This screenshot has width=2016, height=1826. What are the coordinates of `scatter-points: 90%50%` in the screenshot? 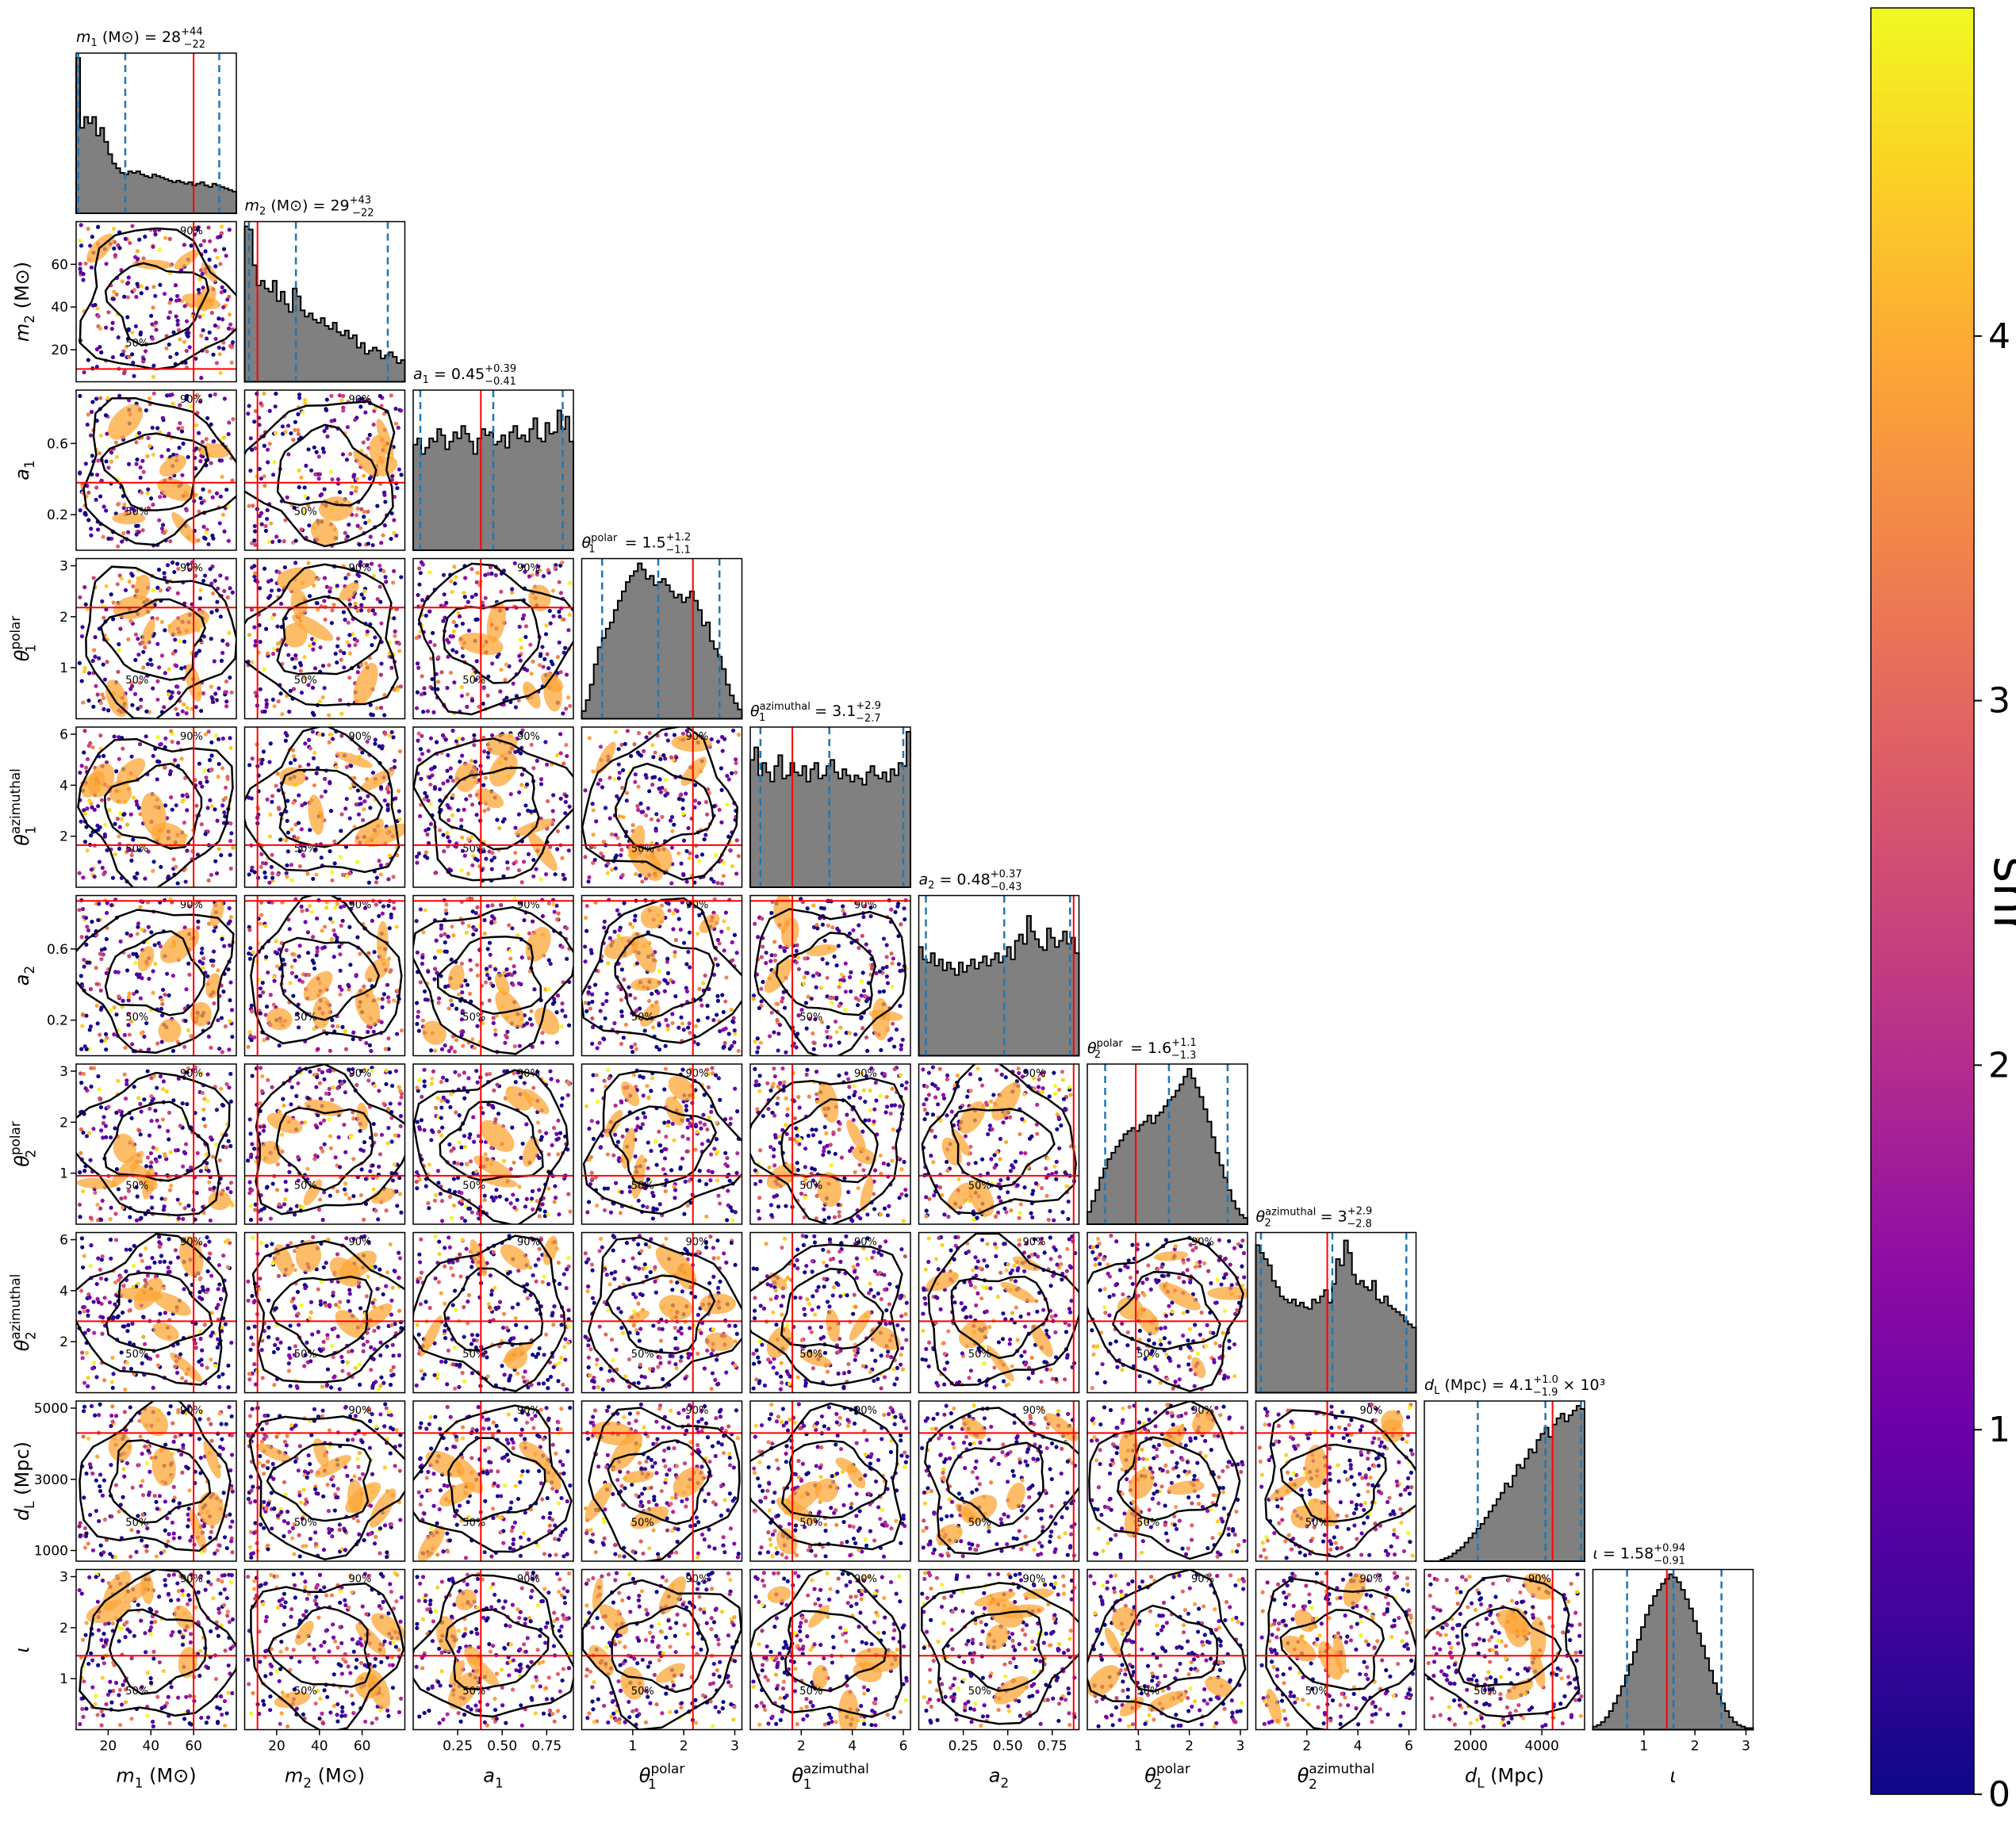 It's located at (324, 806).